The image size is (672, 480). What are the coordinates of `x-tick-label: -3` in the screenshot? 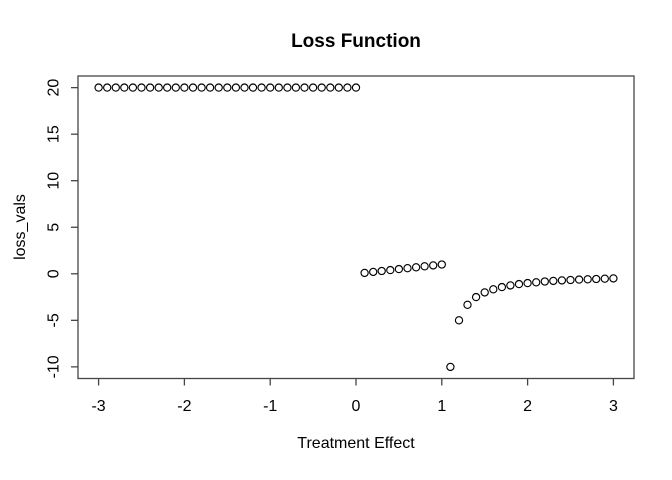 It's located at (98, 406).